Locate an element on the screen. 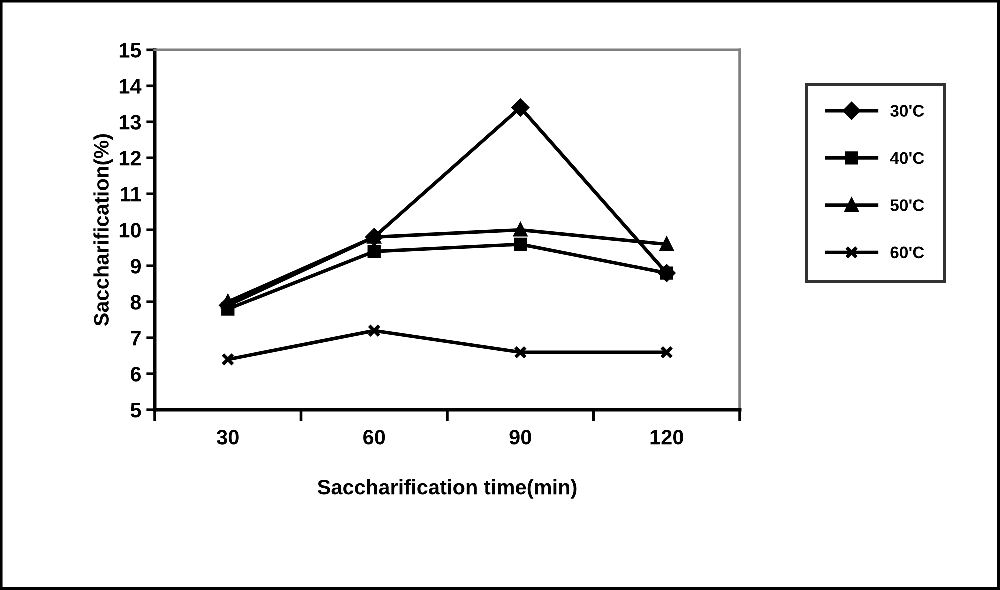 Image resolution: width=1000 pixels, height=590 pixels. x-tick-label: 90 is located at coordinates (521, 437).